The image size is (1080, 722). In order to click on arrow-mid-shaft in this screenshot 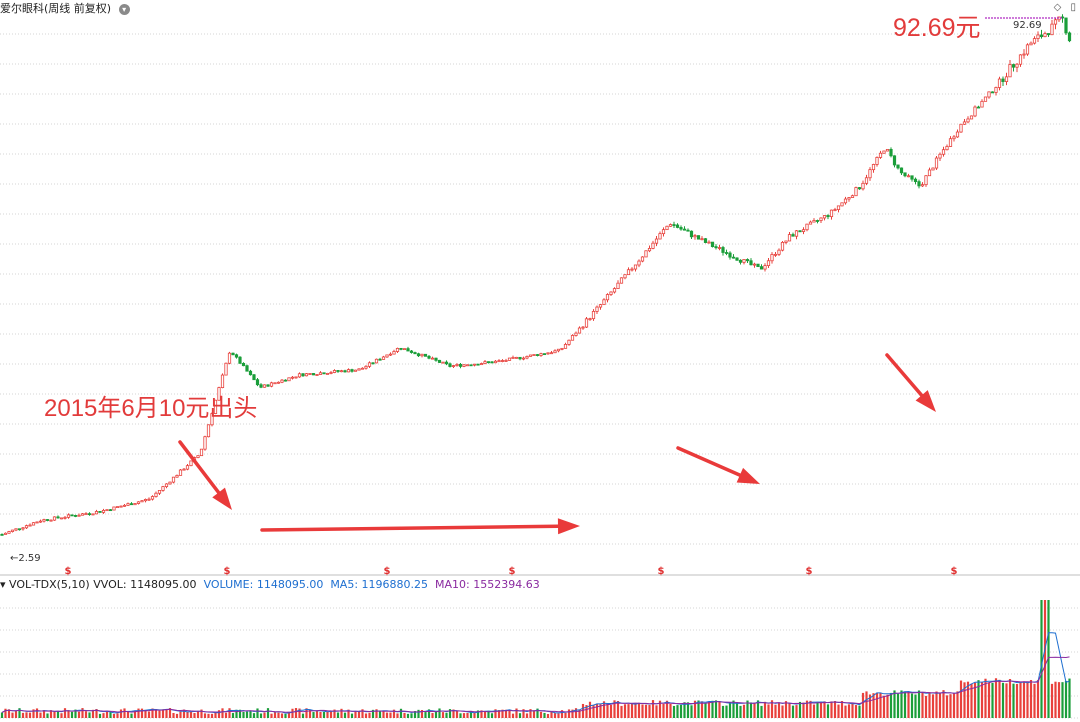, I will do `click(709, 461)`.